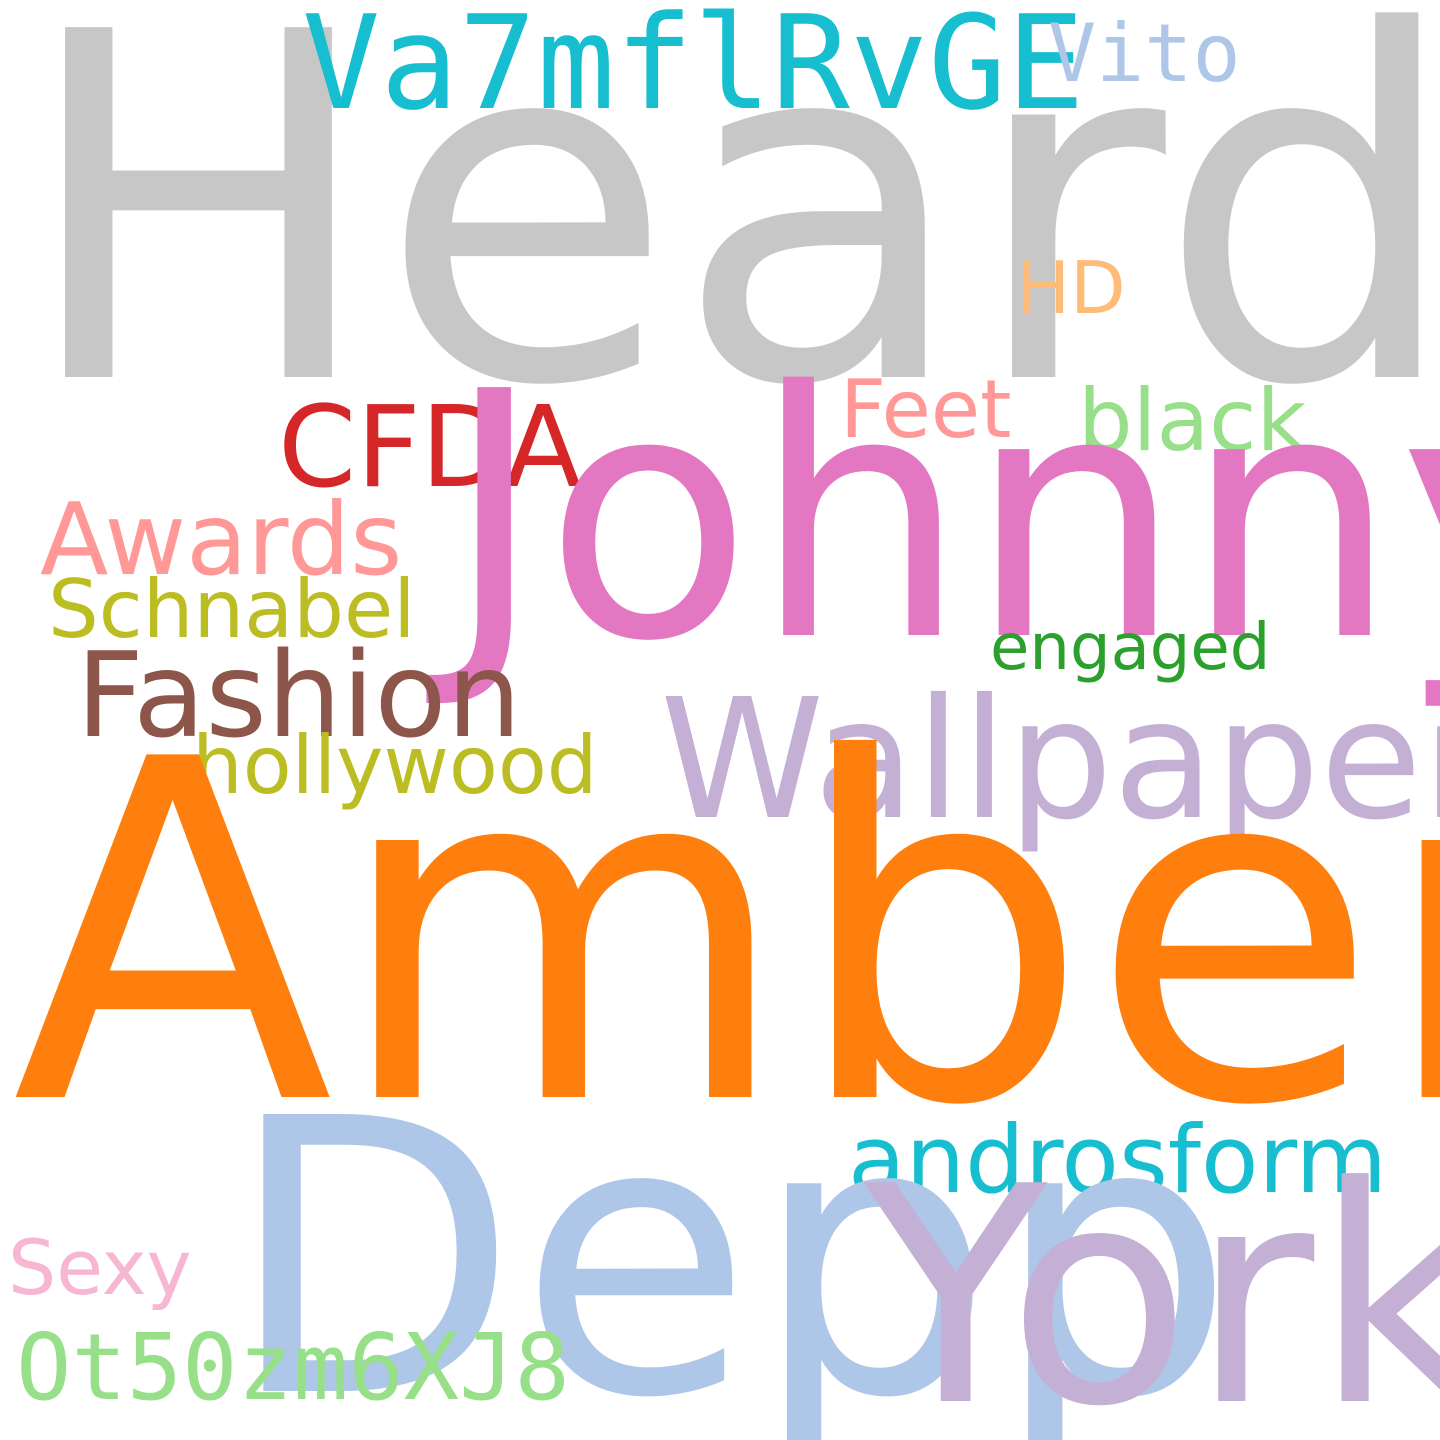 The width and height of the screenshot is (1440, 1440). What do you see at coordinates (395, 765) in the screenshot?
I see `word-hollywood: hollywood` at bounding box center [395, 765].